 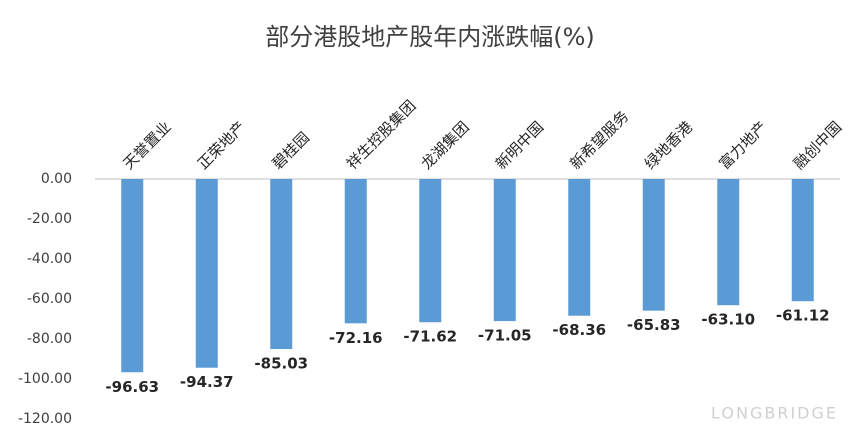 What do you see at coordinates (49, 259) in the screenshot?
I see `y-tick-label: -40.00` at bounding box center [49, 259].